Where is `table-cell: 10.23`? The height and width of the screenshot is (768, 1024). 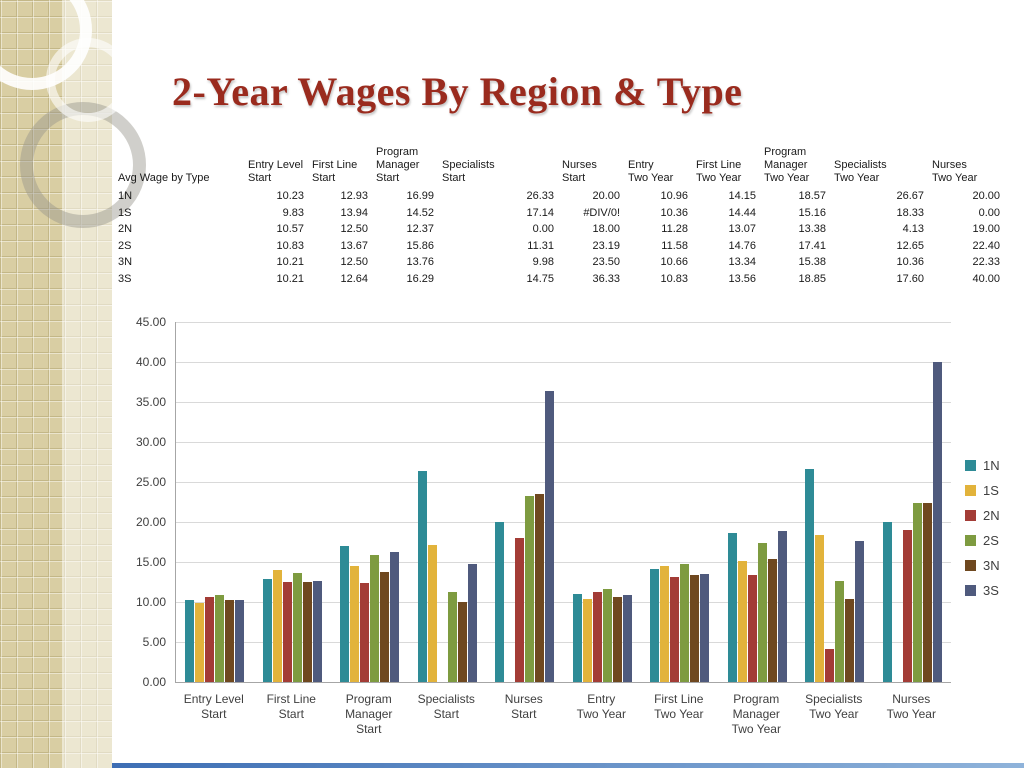 table-cell: 10.23 is located at coordinates (290, 196).